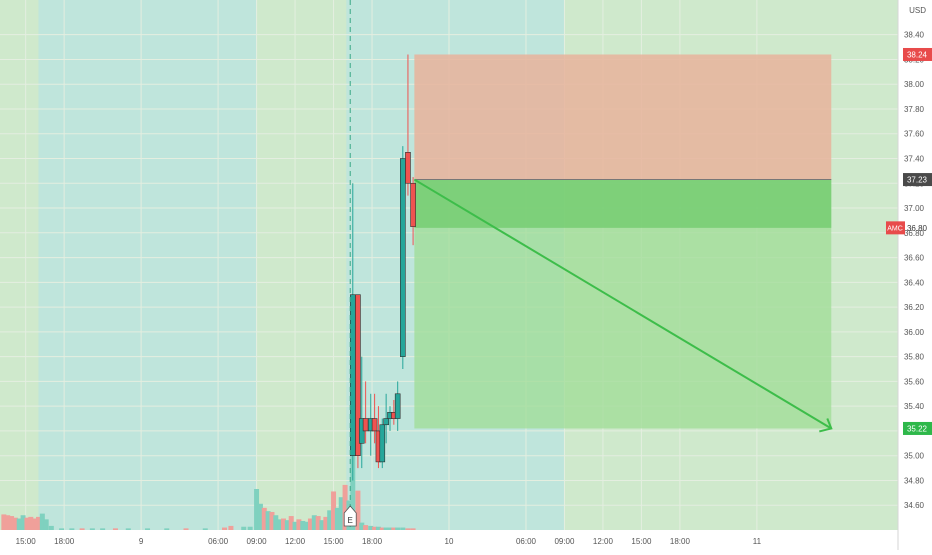 This screenshot has width=932, height=555. What do you see at coordinates (917, 54) in the screenshot?
I see `stop-price-badge: 38.24` at bounding box center [917, 54].